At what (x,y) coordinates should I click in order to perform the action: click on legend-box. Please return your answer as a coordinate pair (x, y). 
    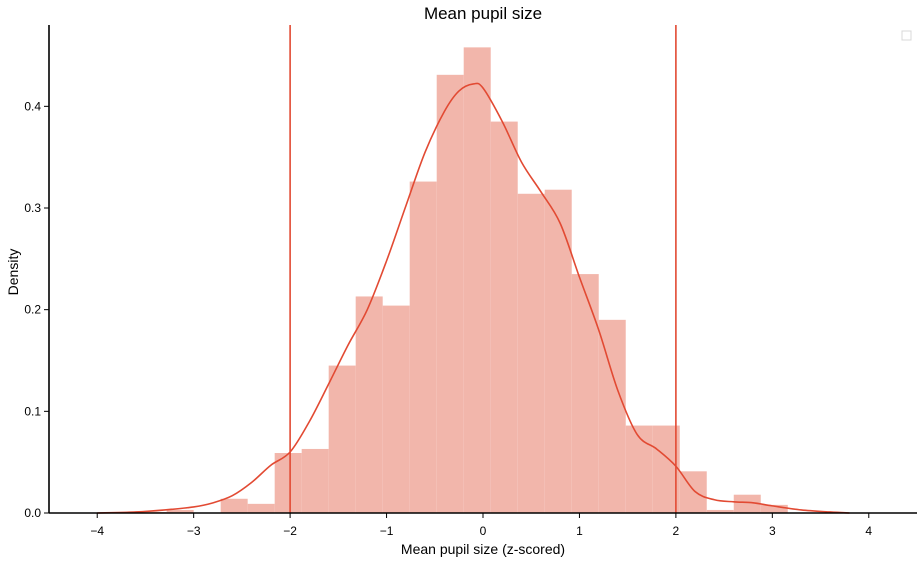
    Looking at the image, I should click on (906, 35).